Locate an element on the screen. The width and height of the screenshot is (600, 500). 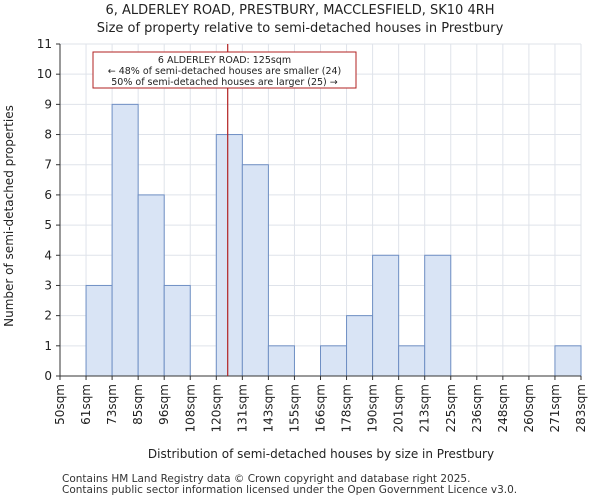
bar-271sqm is located at coordinates (568, 361).